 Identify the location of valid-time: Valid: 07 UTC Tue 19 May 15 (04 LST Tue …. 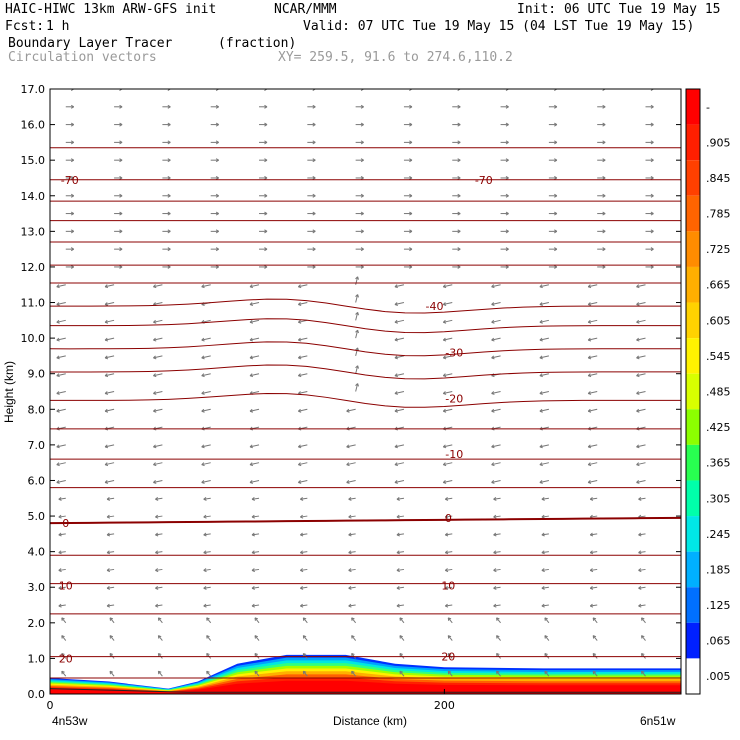
(499, 26).